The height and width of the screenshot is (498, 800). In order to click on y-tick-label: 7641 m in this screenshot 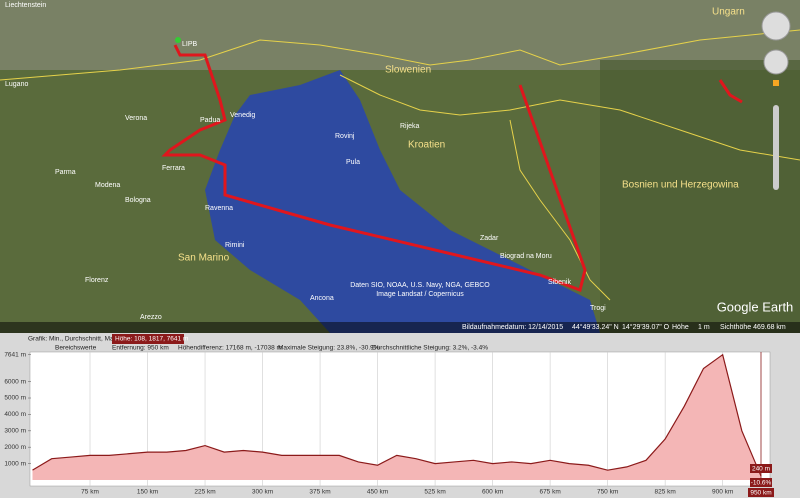, I will do `click(15, 354)`.